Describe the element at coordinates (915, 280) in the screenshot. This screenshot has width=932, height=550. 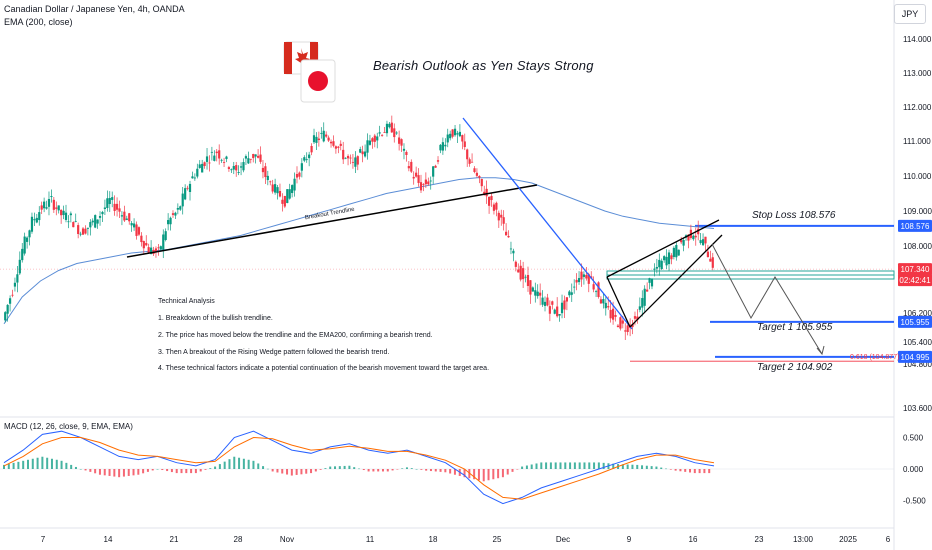
I see `price-tag-text: 02:42:41` at that location.